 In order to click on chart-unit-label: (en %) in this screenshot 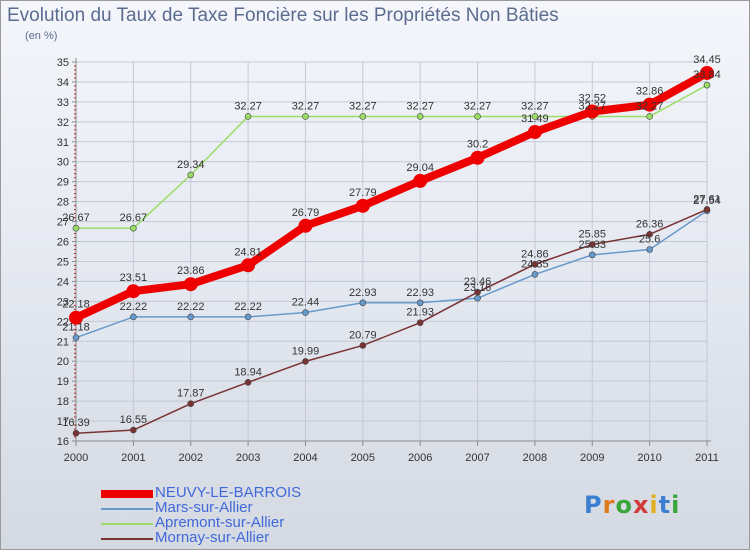, I will do `click(41, 36)`.